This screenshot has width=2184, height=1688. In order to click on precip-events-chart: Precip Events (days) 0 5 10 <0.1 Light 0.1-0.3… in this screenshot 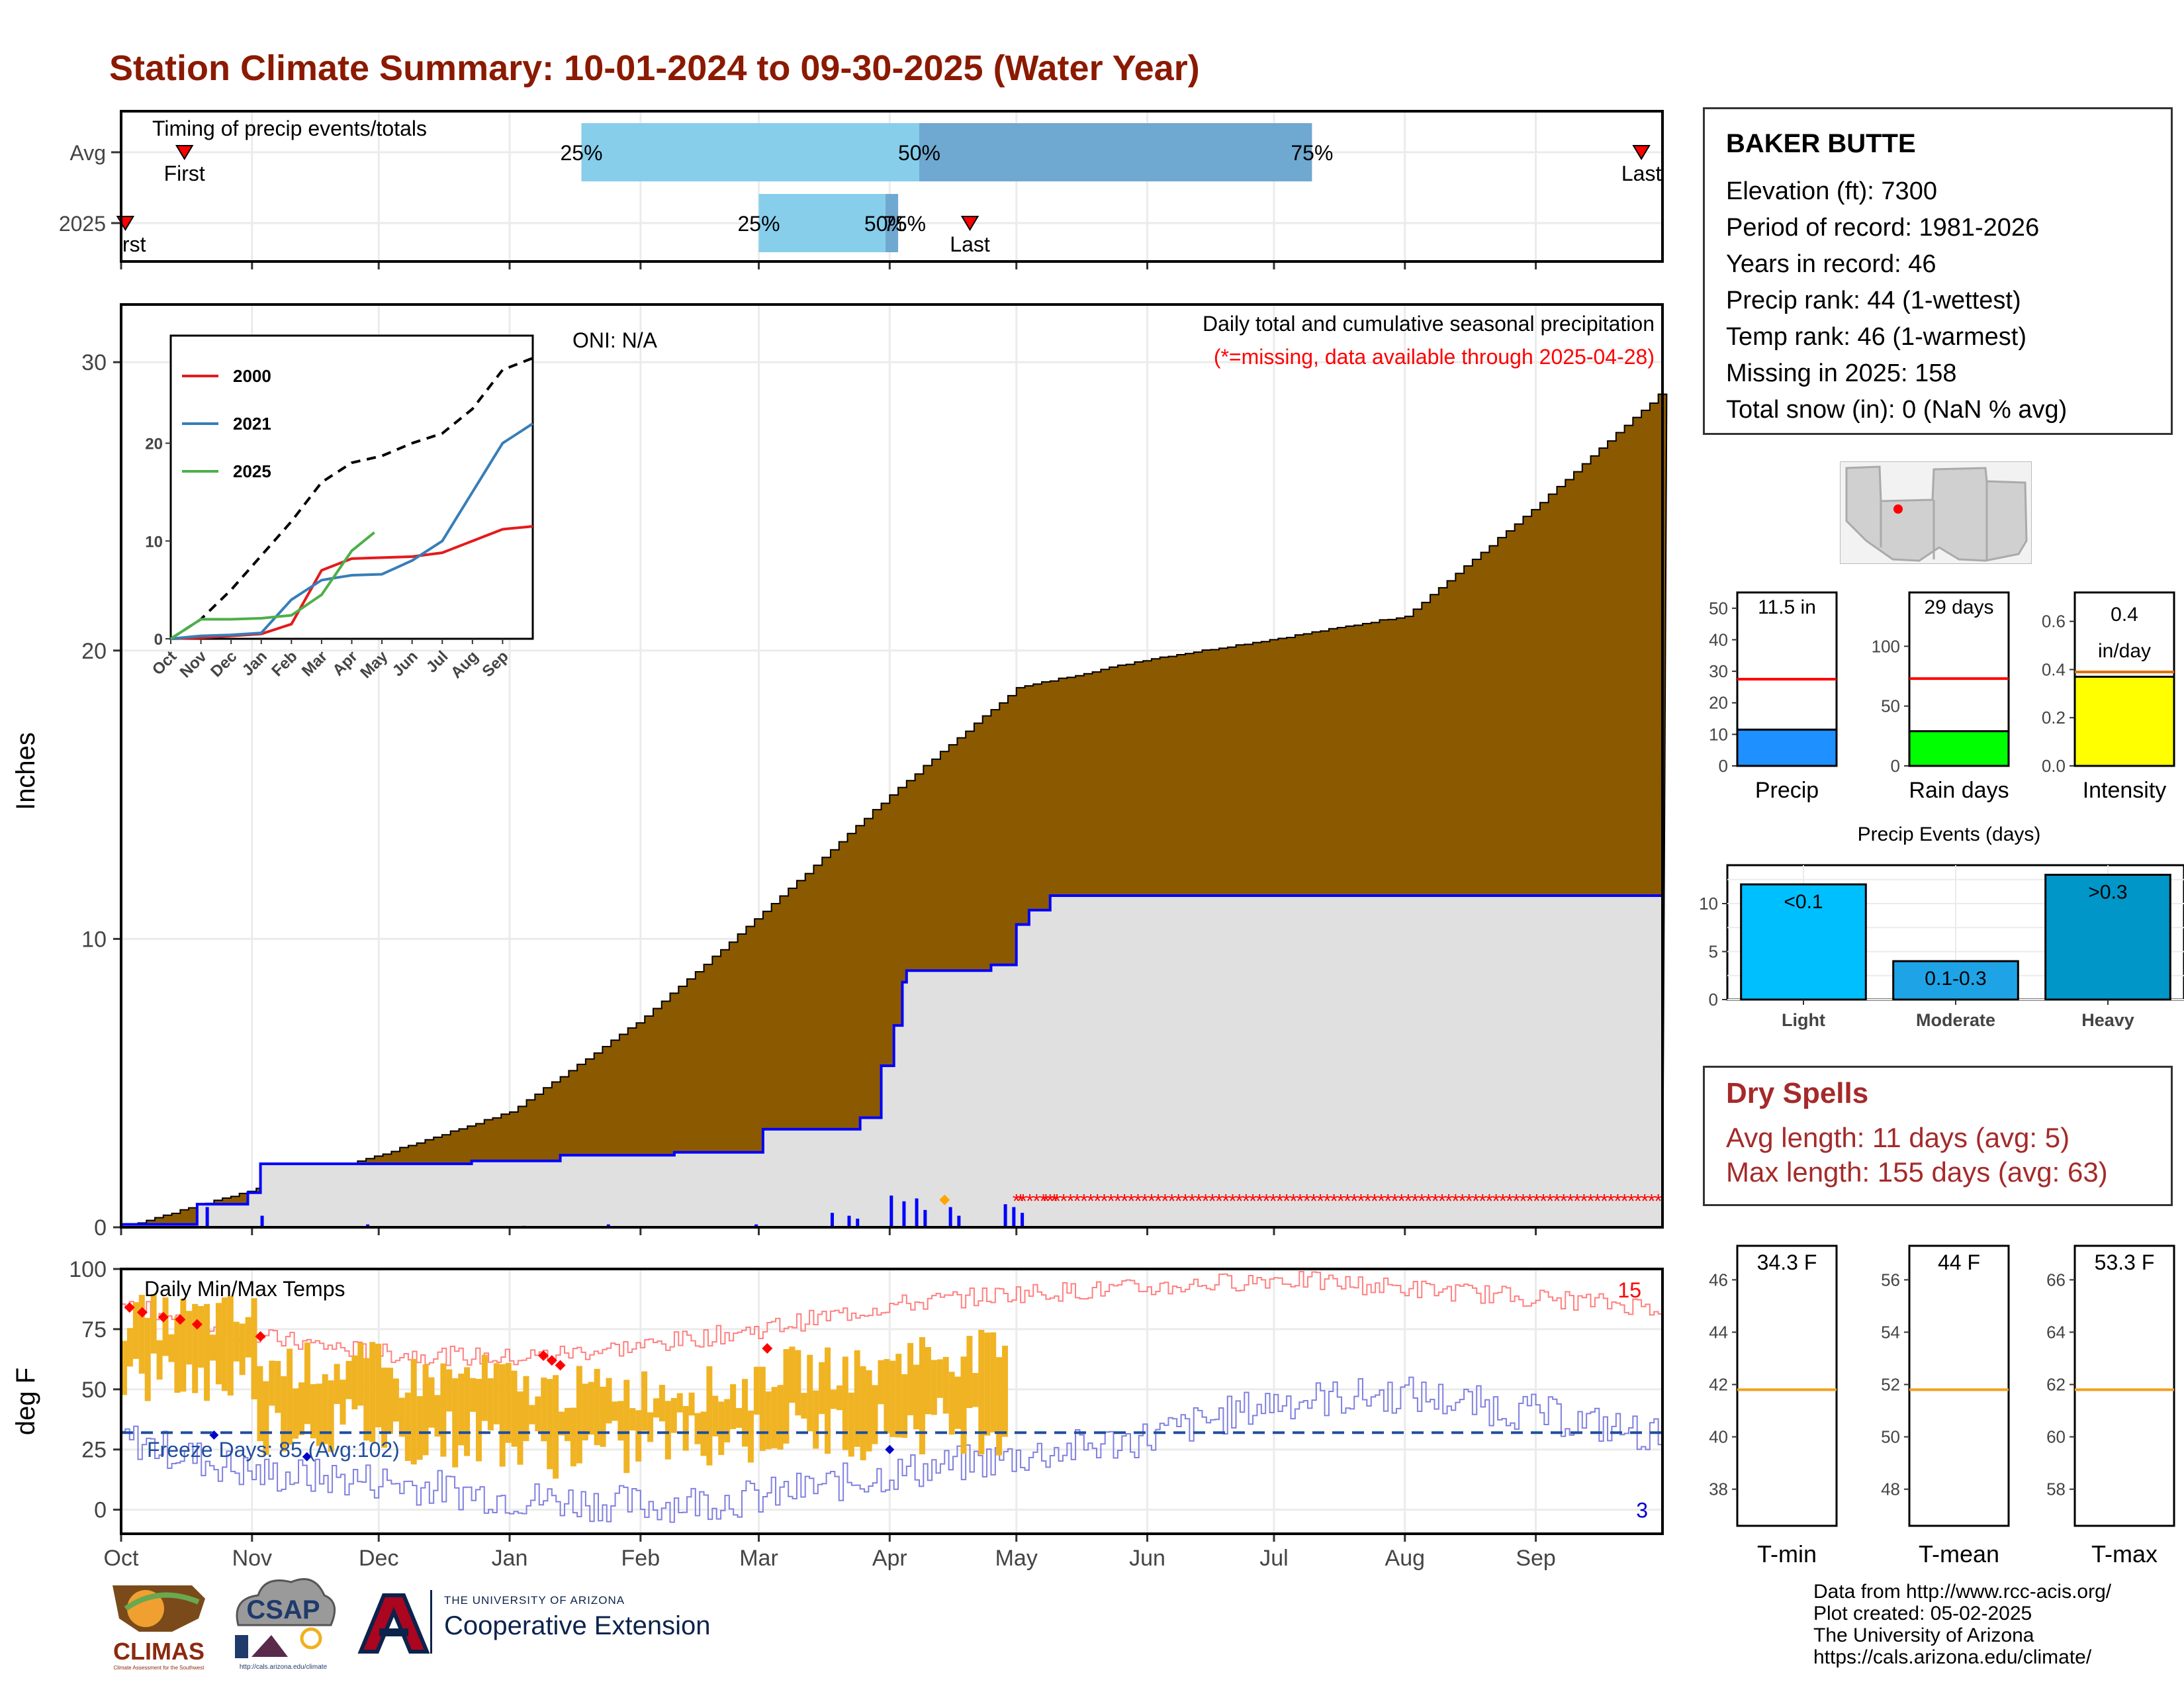, I will do `click(1942, 926)`.